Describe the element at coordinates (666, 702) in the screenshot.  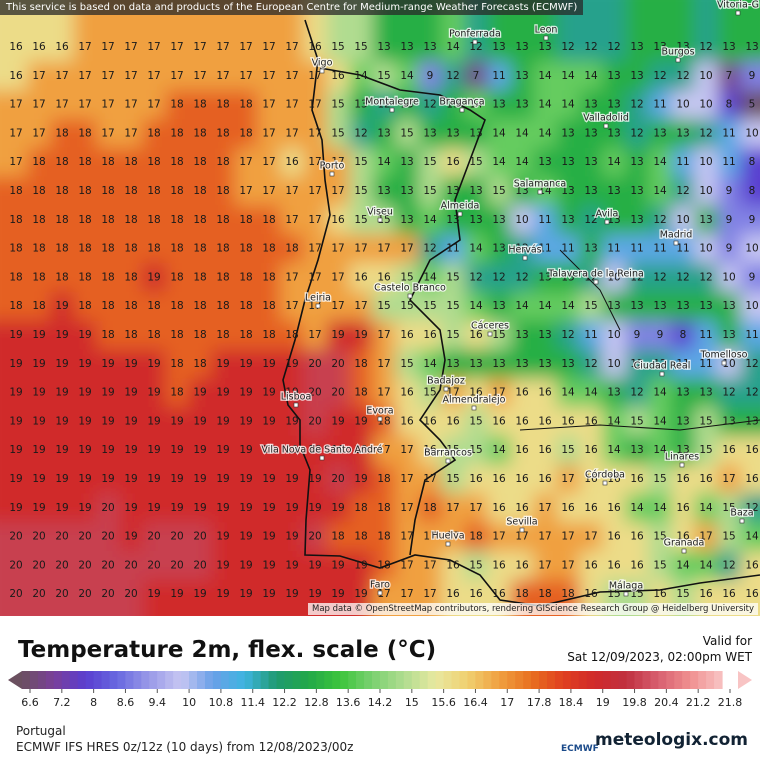
I see `colorbar-tick-label: 20.4` at that location.